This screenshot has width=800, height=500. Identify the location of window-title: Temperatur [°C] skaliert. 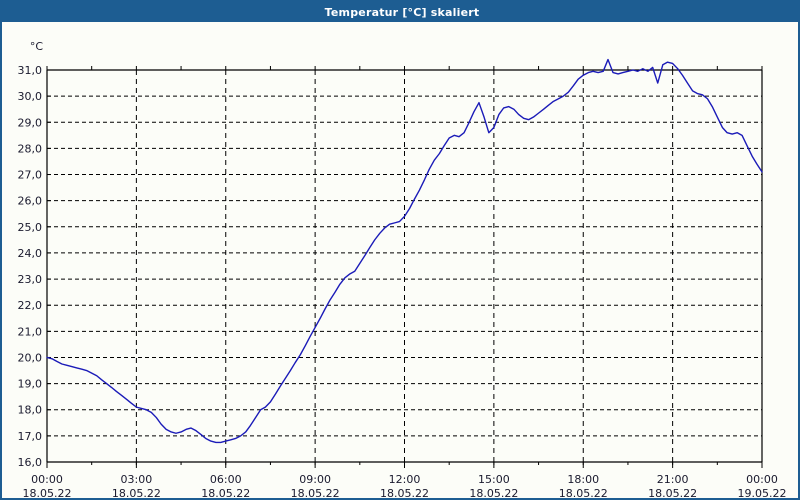
(402, 12).